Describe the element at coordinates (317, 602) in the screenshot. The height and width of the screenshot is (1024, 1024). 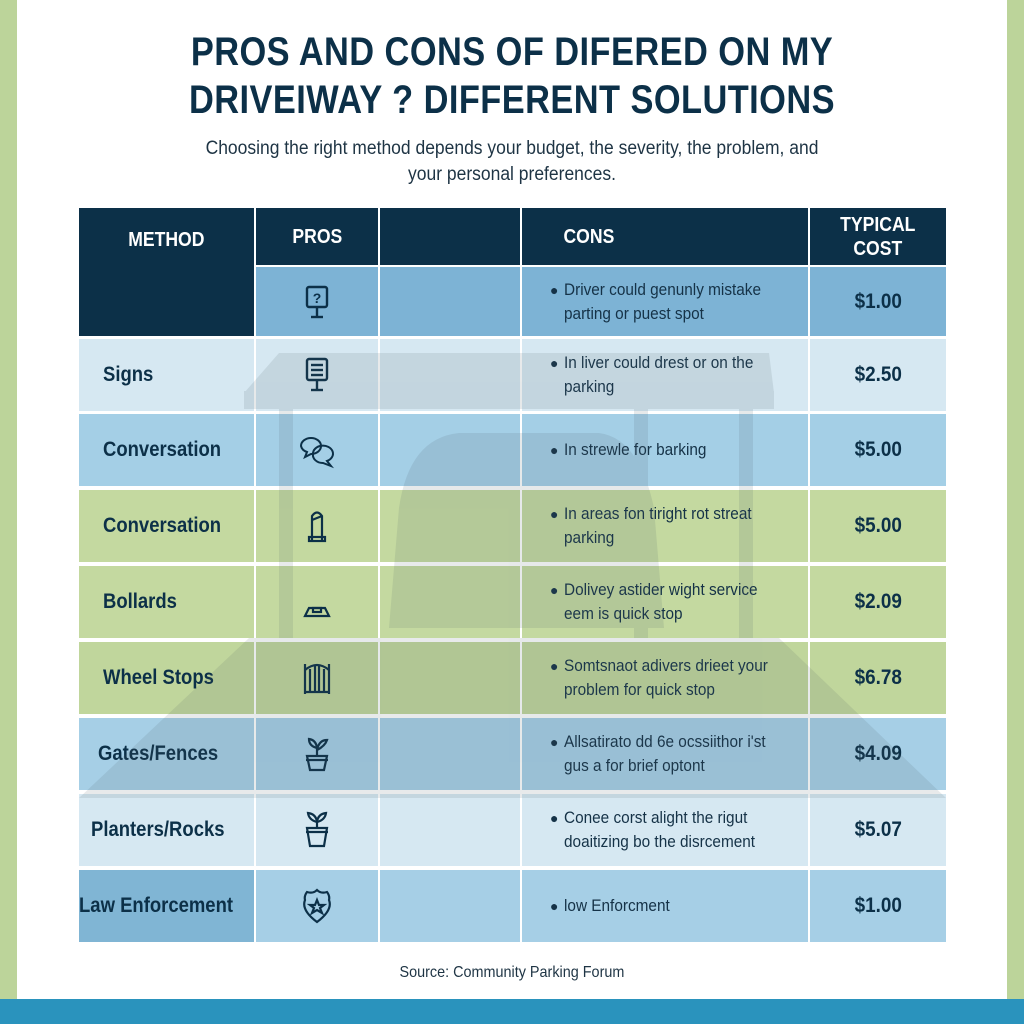
I see `wheel-stop-icon` at that location.